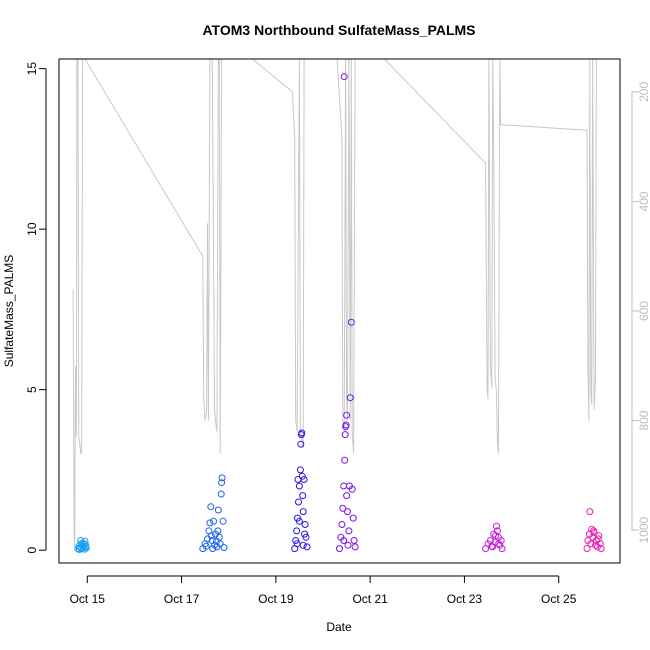 The width and height of the screenshot is (650, 650). What do you see at coordinates (339, 627) in the screenshot?
I see `x-axis-label: Date` at bounding box center [339, 627].